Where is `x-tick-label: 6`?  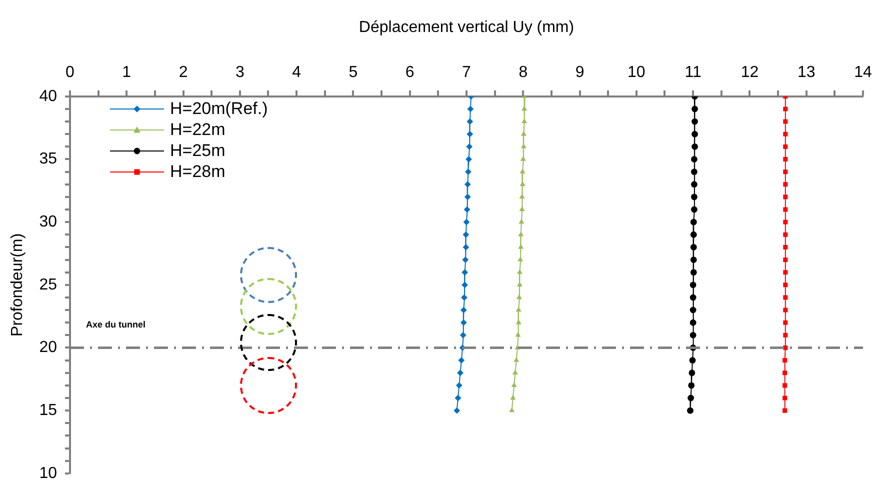
x-tick-label: 6 is located at coordinates (409, 73).